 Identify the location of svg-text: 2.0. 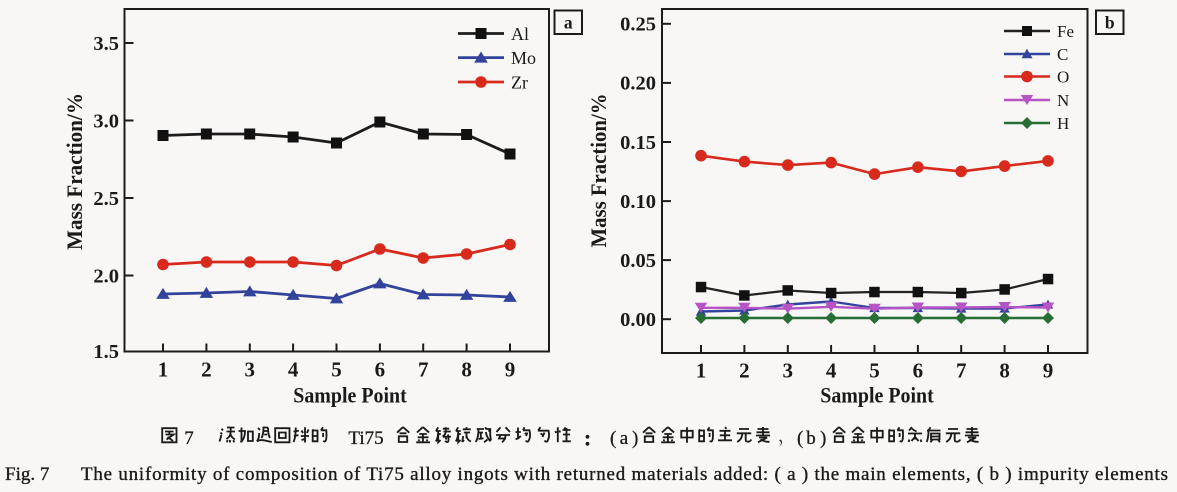
(106, 276).